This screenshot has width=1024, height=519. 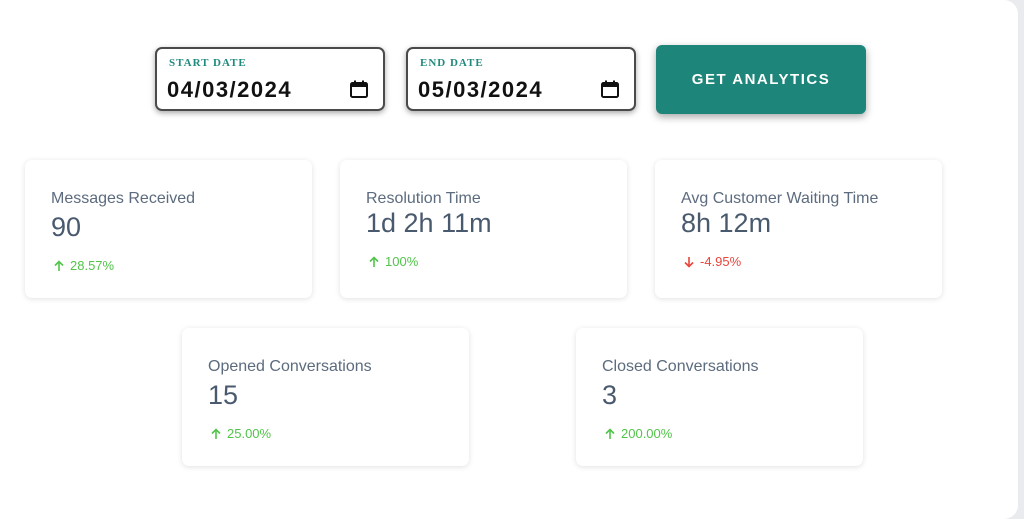 What do you see at coordinates (325, 397) in the screenshot?
I see `card-opened-conversations: Opened Conversations 15 25.00%` at bounding box center [325, 397].